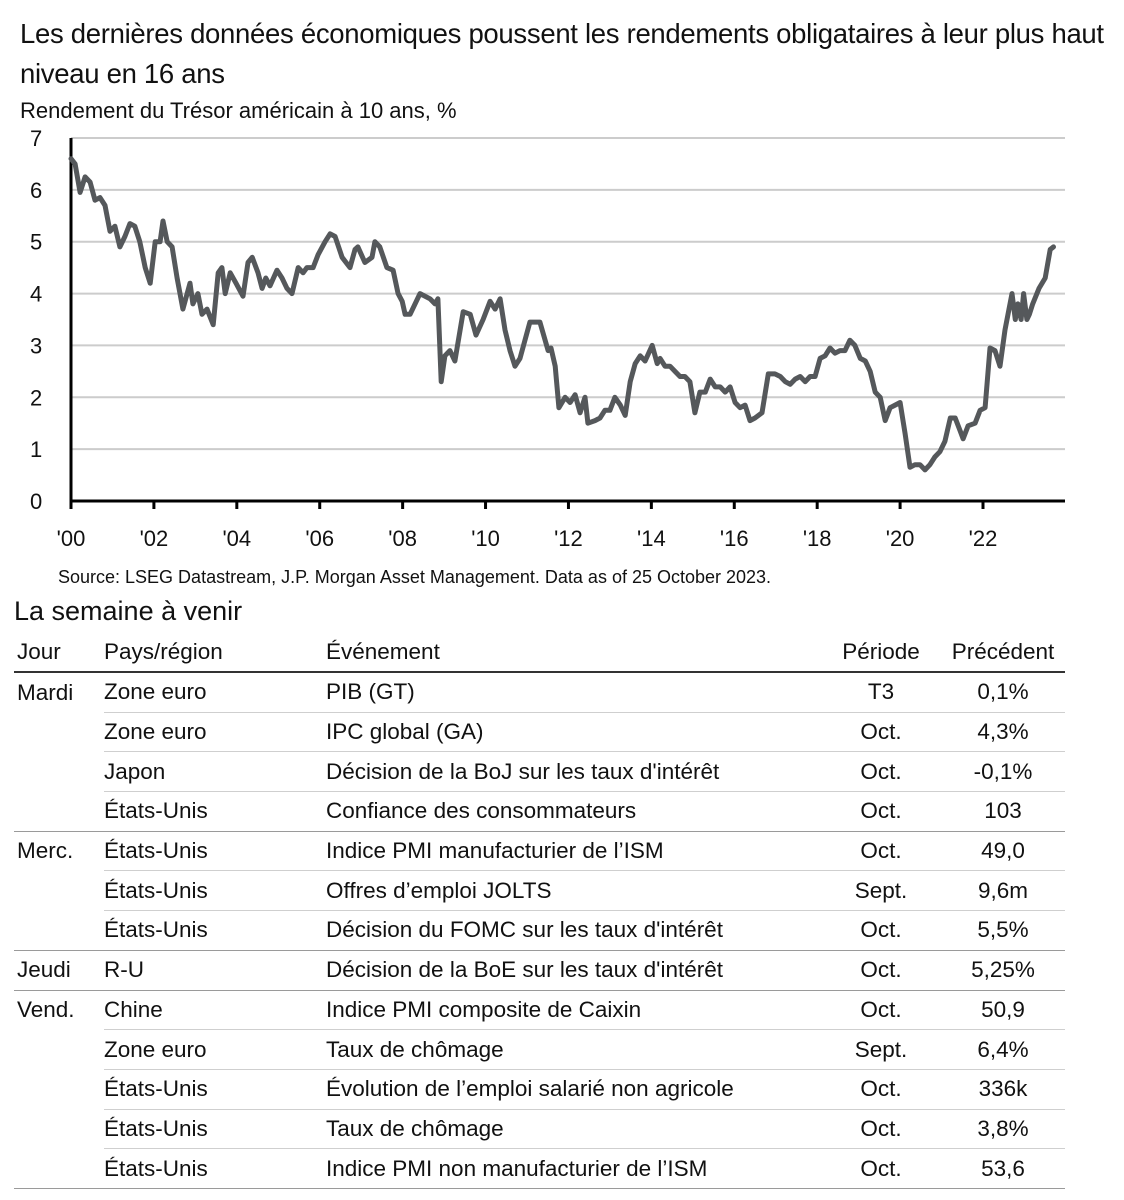 Image resolution: width=1124 pixels, height=1200 pixels. What do you see at coordinates (1003, 1129) in the screenshot?
I see `cell-previous: 3,8%` at bounding box center [1003, 1129].